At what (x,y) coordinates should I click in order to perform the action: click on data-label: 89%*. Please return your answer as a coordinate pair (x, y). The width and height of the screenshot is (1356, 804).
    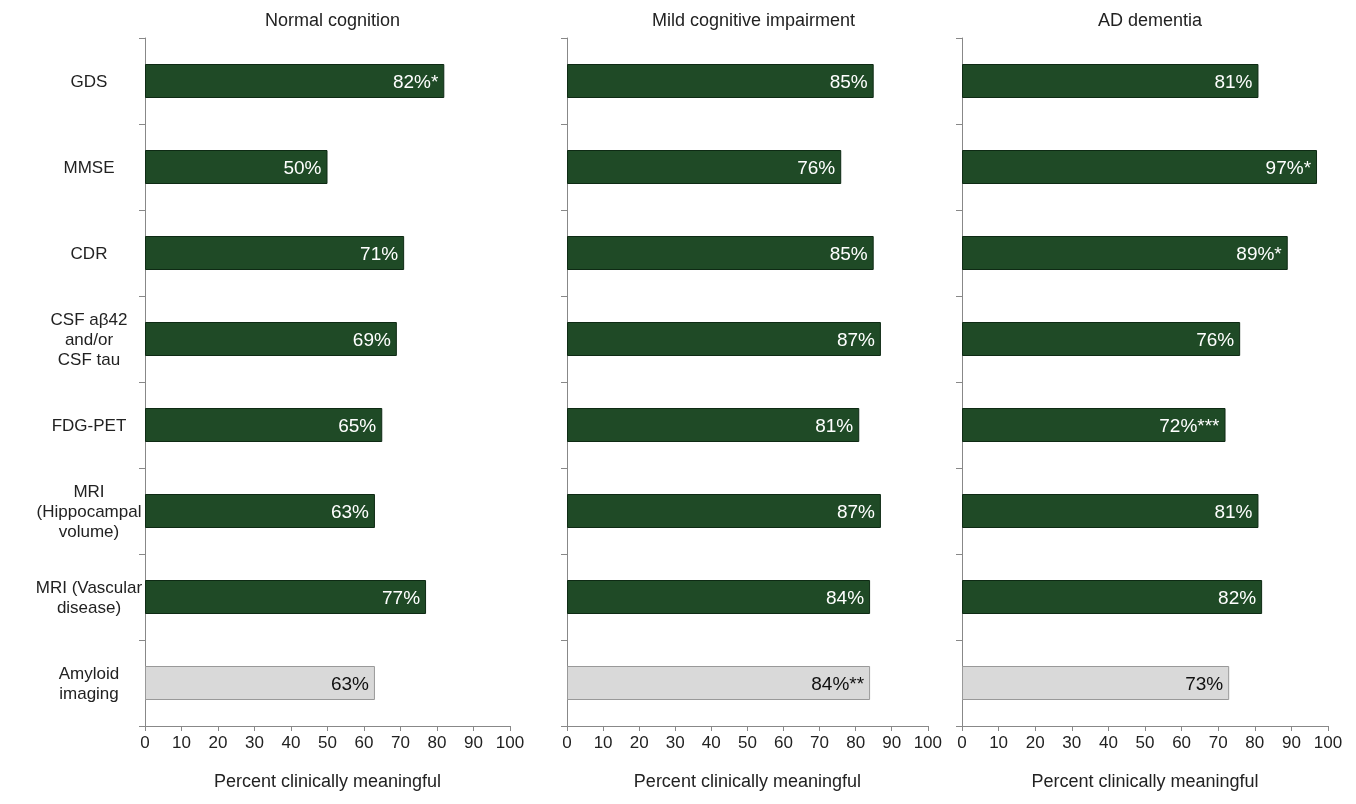
    Looking at the image, I should click on (1259, 253).